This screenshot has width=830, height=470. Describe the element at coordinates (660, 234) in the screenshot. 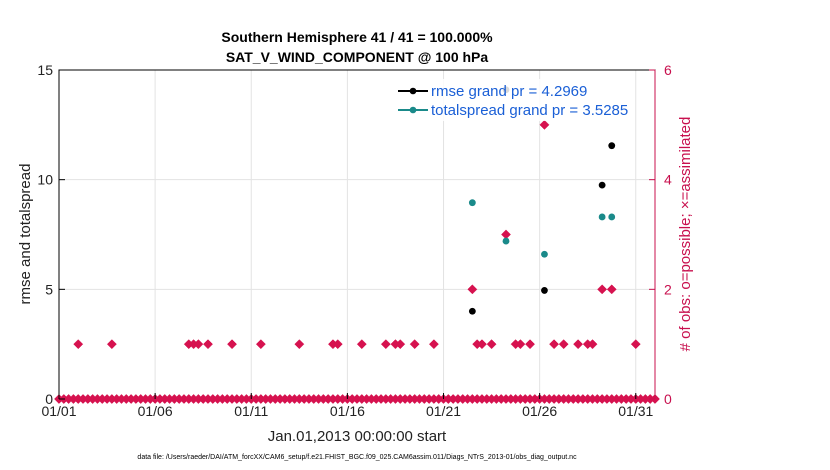

I see `y-axis-right: 0 2 4 6` at that location.